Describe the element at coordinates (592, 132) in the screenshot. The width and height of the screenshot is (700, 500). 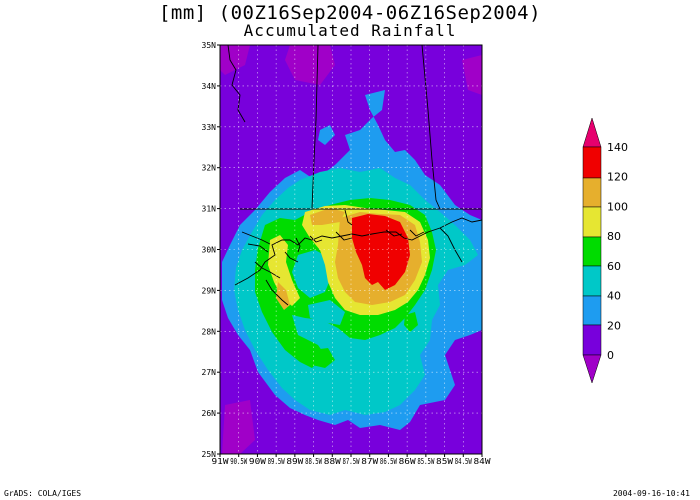
I see `colorbar-above-triangle` at that location.